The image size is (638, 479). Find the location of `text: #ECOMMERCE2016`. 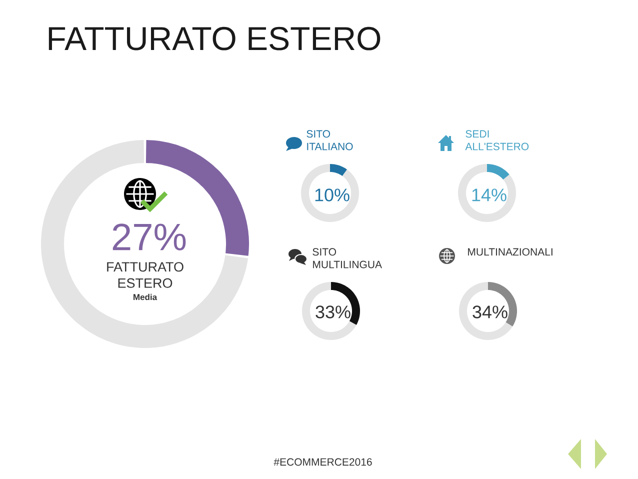

text: #ECOMMERCE2016 is located at coordinates (323, 462).